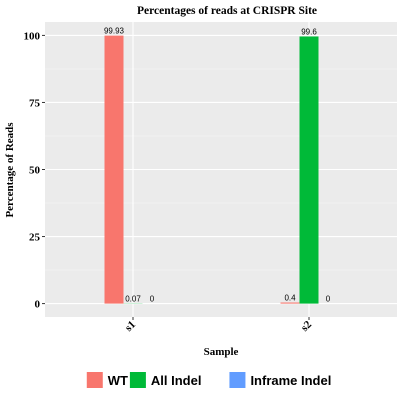 The width and height of the screenshot is (400, 400). I want to click on data-label: 0.07, so click(133, 298).